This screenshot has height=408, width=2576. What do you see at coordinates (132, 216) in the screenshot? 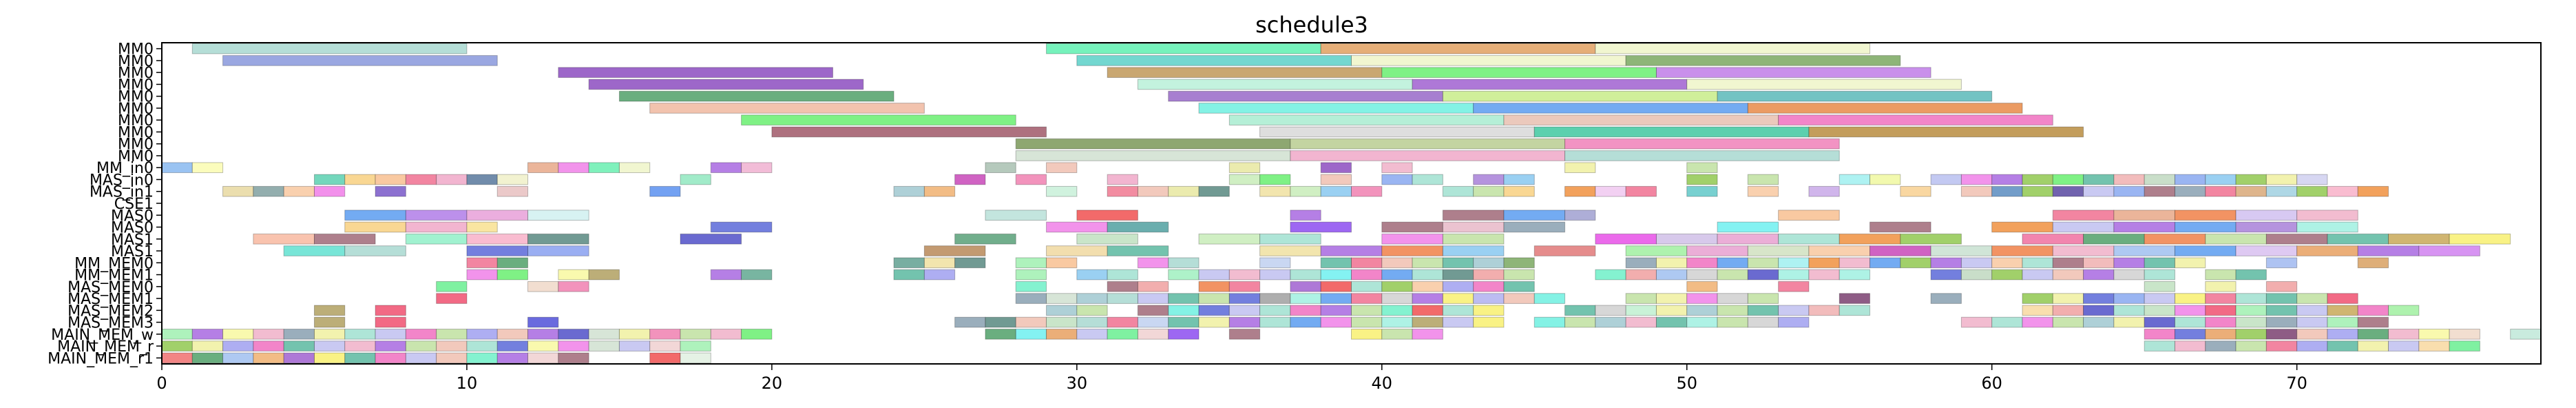
I see `y-tick-label: MAS0` at bounding box center [132, 216].